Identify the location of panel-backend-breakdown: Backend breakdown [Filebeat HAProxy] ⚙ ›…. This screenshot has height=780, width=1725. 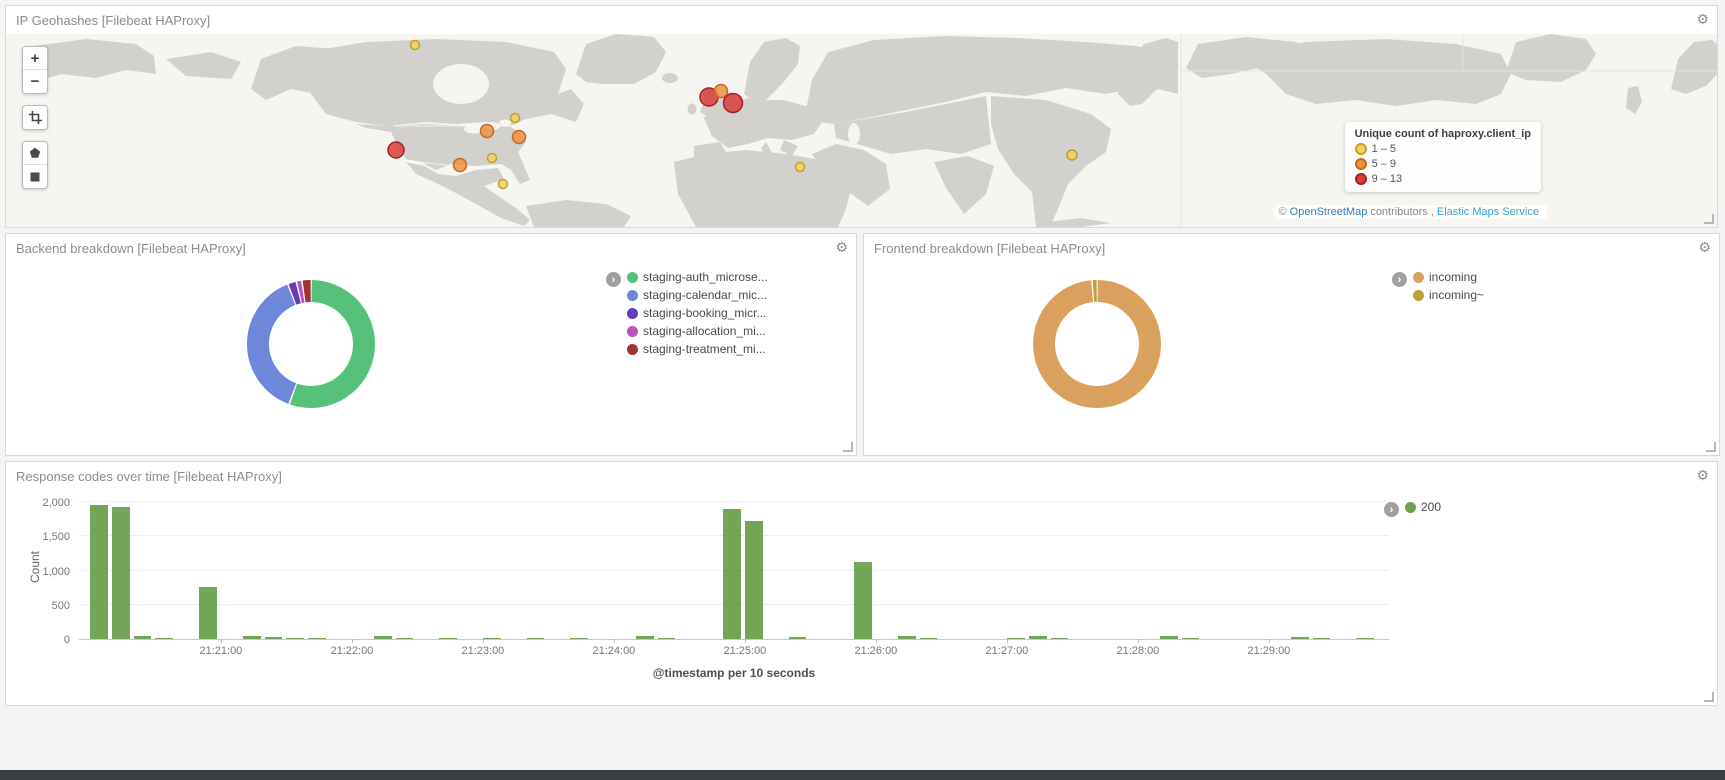
(431, 344).